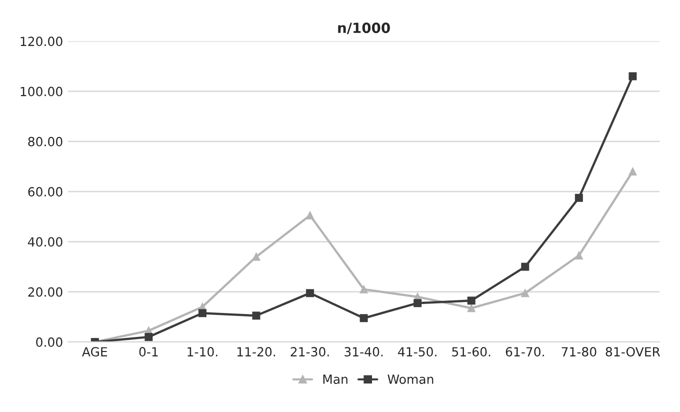  What do you see at coordinates (256, 351) in the screenshot?
I see `x-tick-label: 11-20.` at bounding box center [256, 351].